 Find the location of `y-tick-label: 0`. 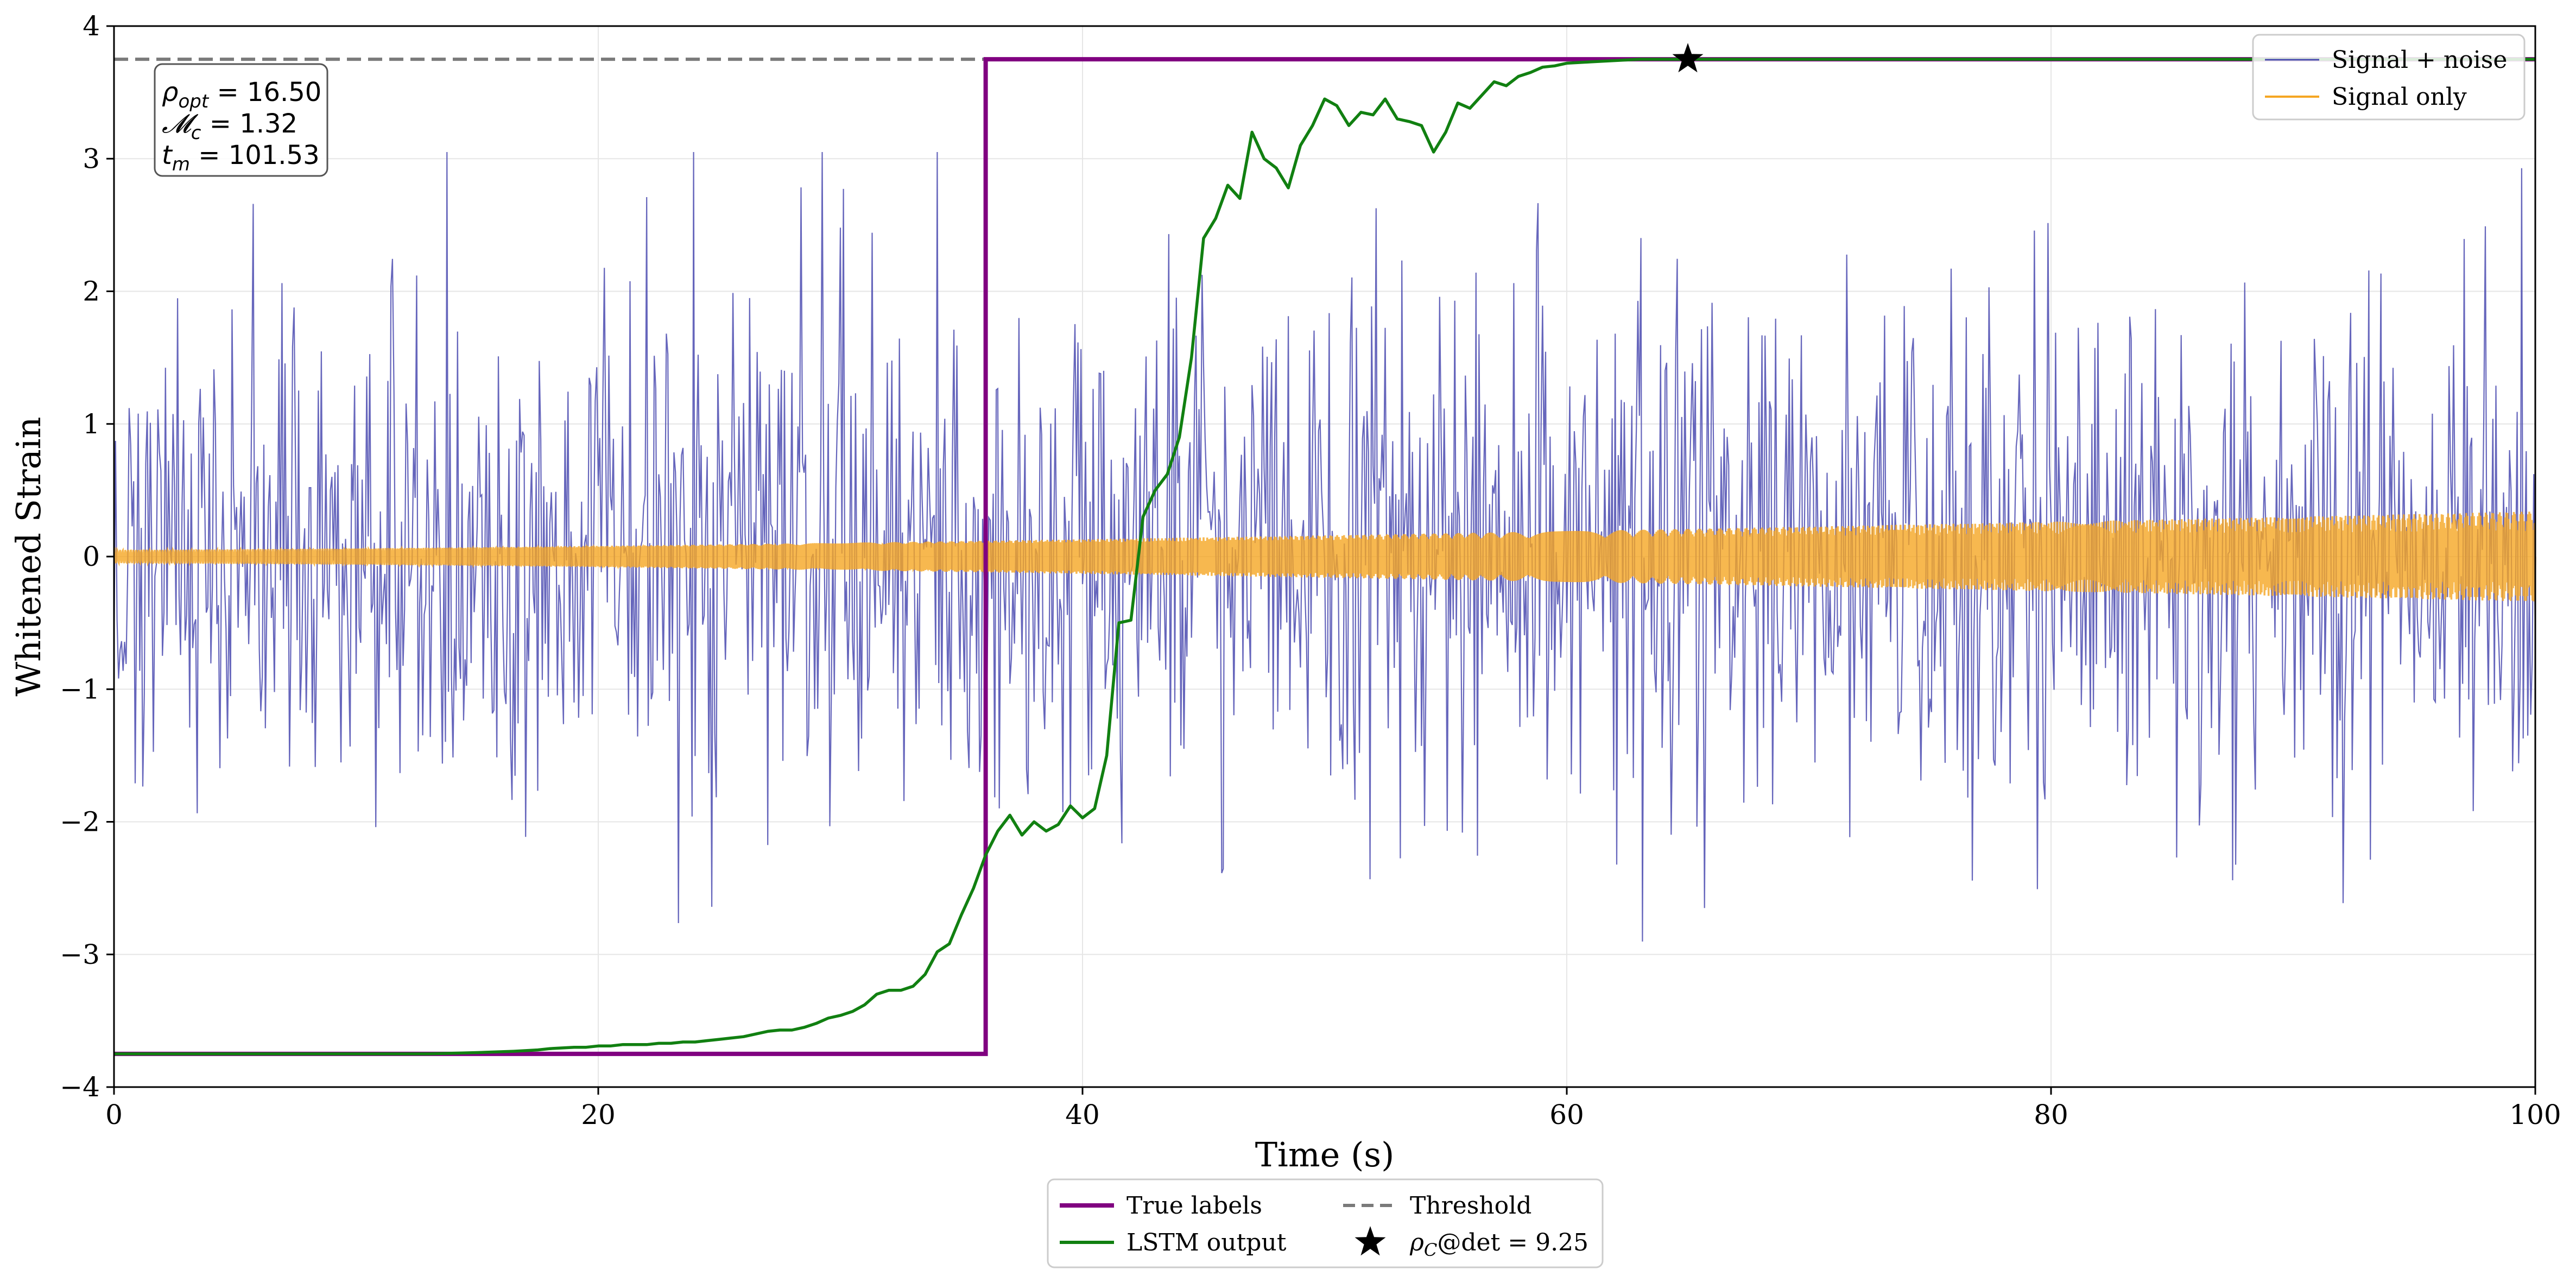

y-tick-label: 0 is located at coordinates (91, 556).